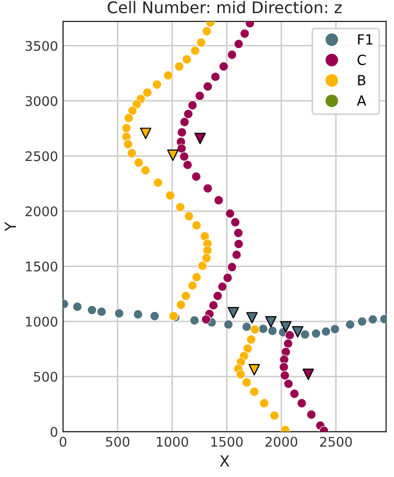  What do you see at coordinates (172, 441) in the screenshot?
I see `x-tick-label: 1000` at bounding box center [172, 441].